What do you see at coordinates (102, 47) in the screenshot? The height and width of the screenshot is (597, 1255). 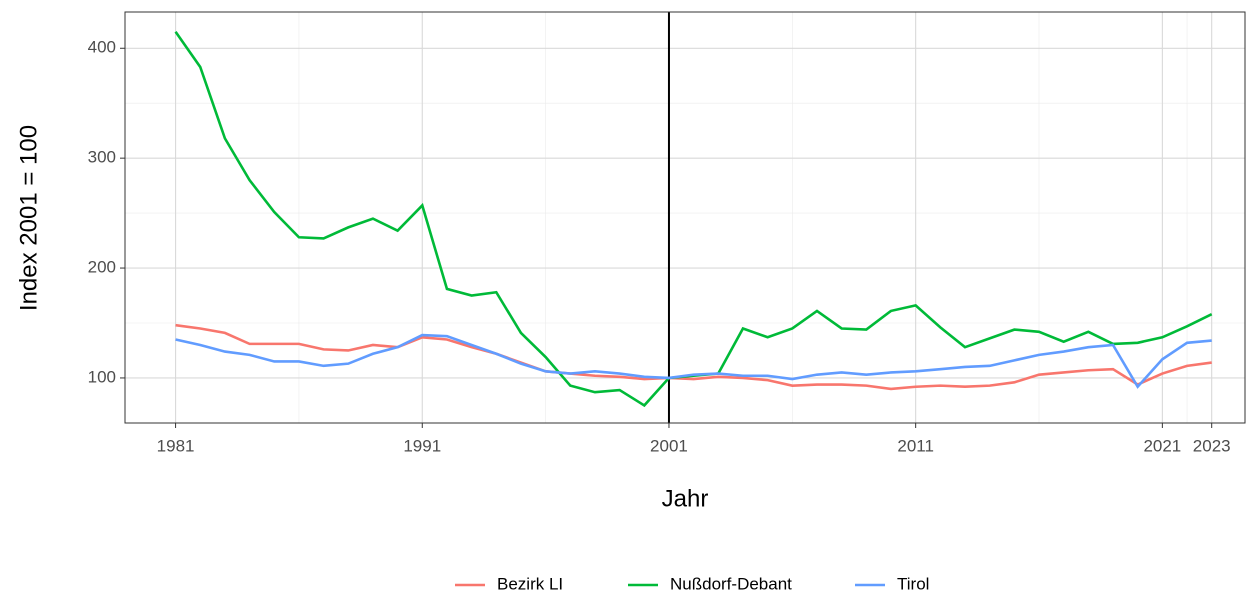 I see `y-tick-label: 400` at bounding box center [102, 47].